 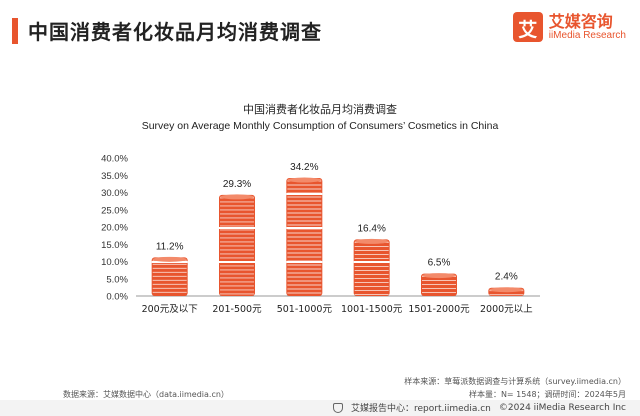 What do you see at coordinates (237, 184) in the screenshot?
I see `data-label: 29.3%` at bounding box center [237, 184].